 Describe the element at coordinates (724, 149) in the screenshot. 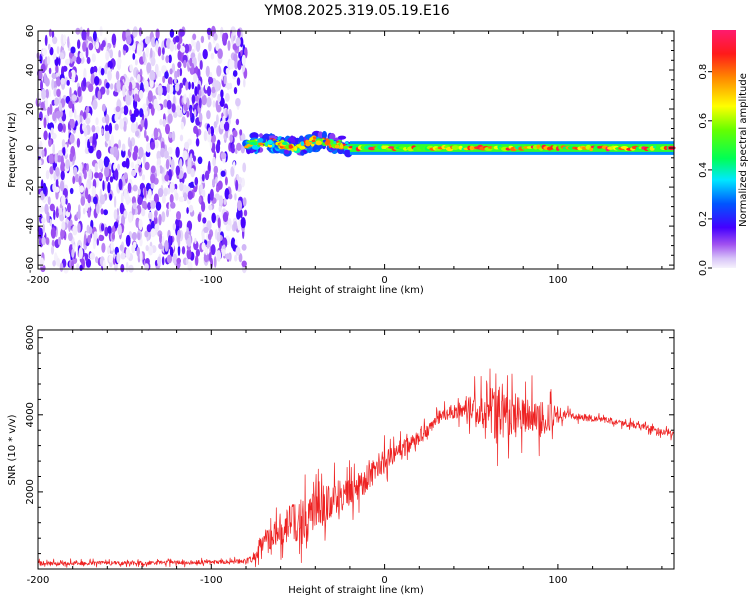

I see `colorbar-gradient` at that location.